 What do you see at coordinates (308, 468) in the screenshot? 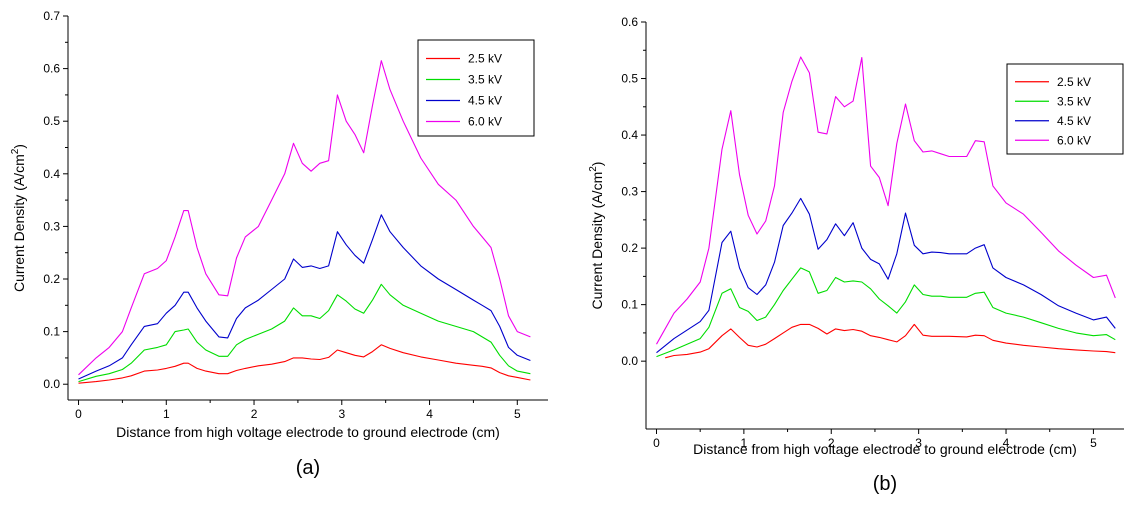
I see `panel-label: (a)` at bounding box center [308, 468].